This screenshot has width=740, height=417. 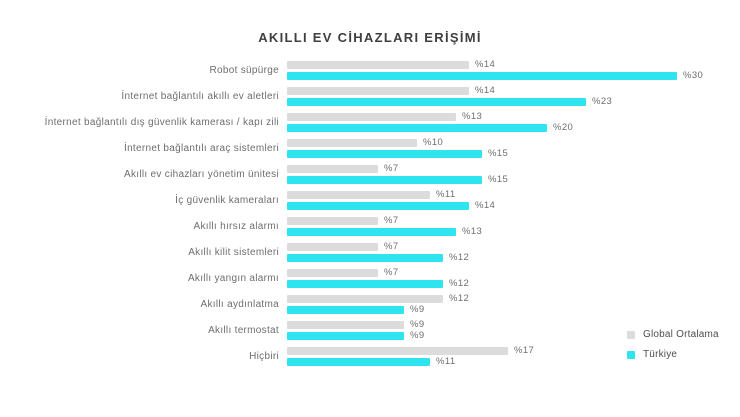 I want to click on category-bars: %7 %15, so click(x=398, y=174).